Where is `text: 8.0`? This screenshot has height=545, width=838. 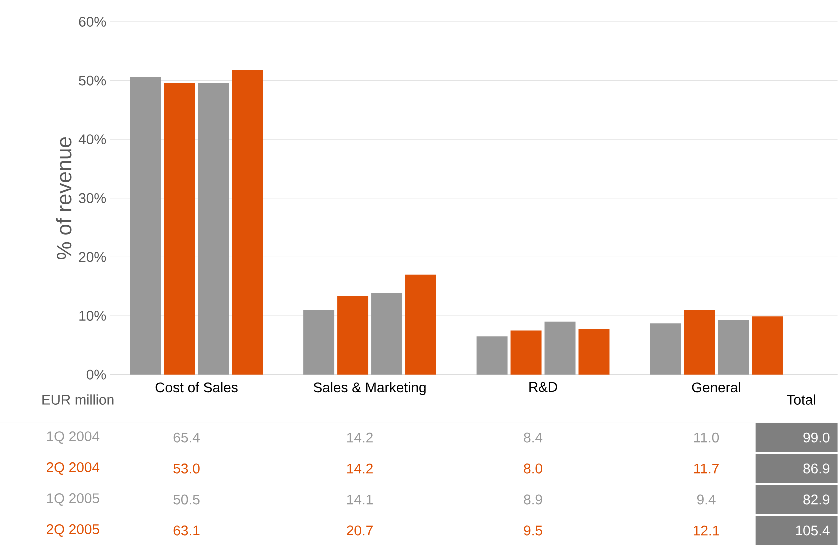 text: 8.0 is located at coordinates (533, 469).